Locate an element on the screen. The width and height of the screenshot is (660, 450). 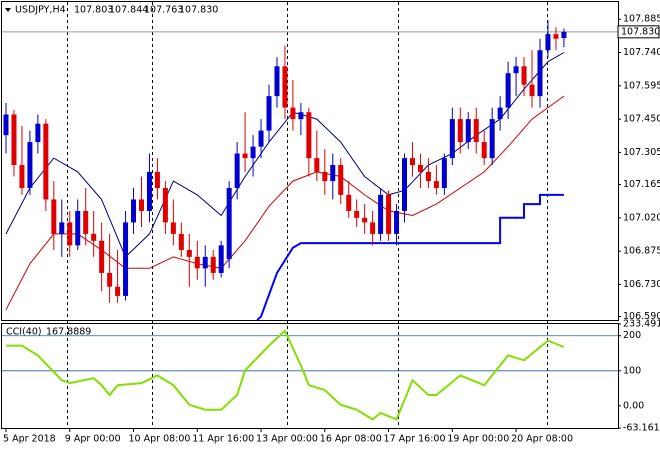
x-tick-label: 20 Apr 08:00 is located at coordinates (542, 439).